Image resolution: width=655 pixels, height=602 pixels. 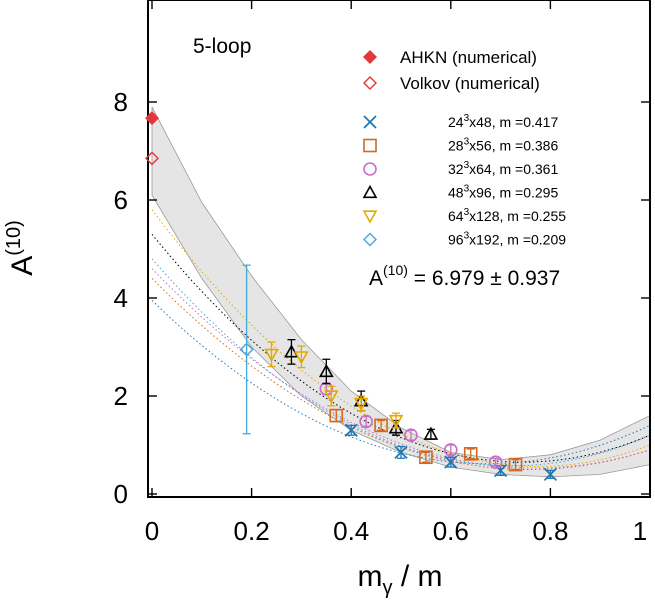 What do you see at coordinates (121, 200) in the screenshot?
I see `y-tick-label: 6` at bounding box center [121, 200].